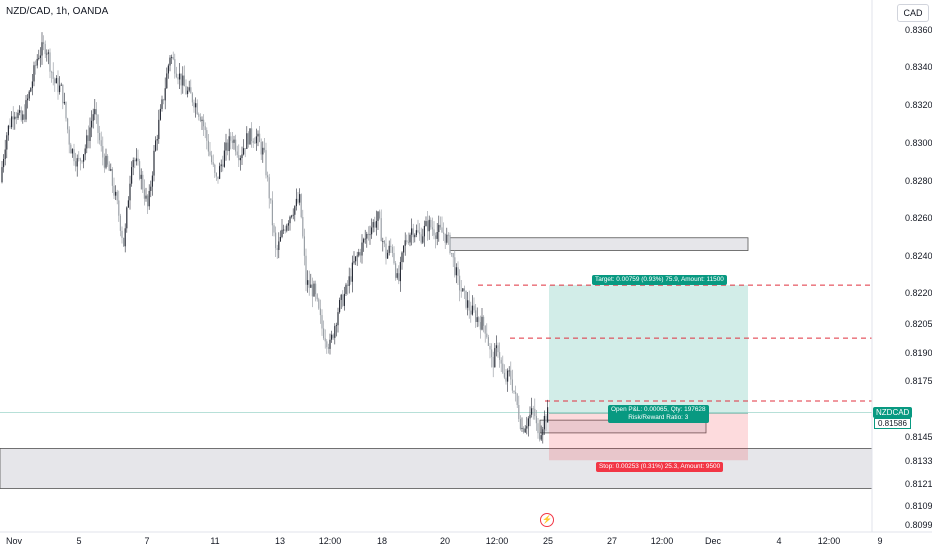 This screenshot has width=932, height=550. What do you see at coordinates (892, 423) in the screenshot?
I see `current-price: 0.81586` at bounding box center [892, 423].